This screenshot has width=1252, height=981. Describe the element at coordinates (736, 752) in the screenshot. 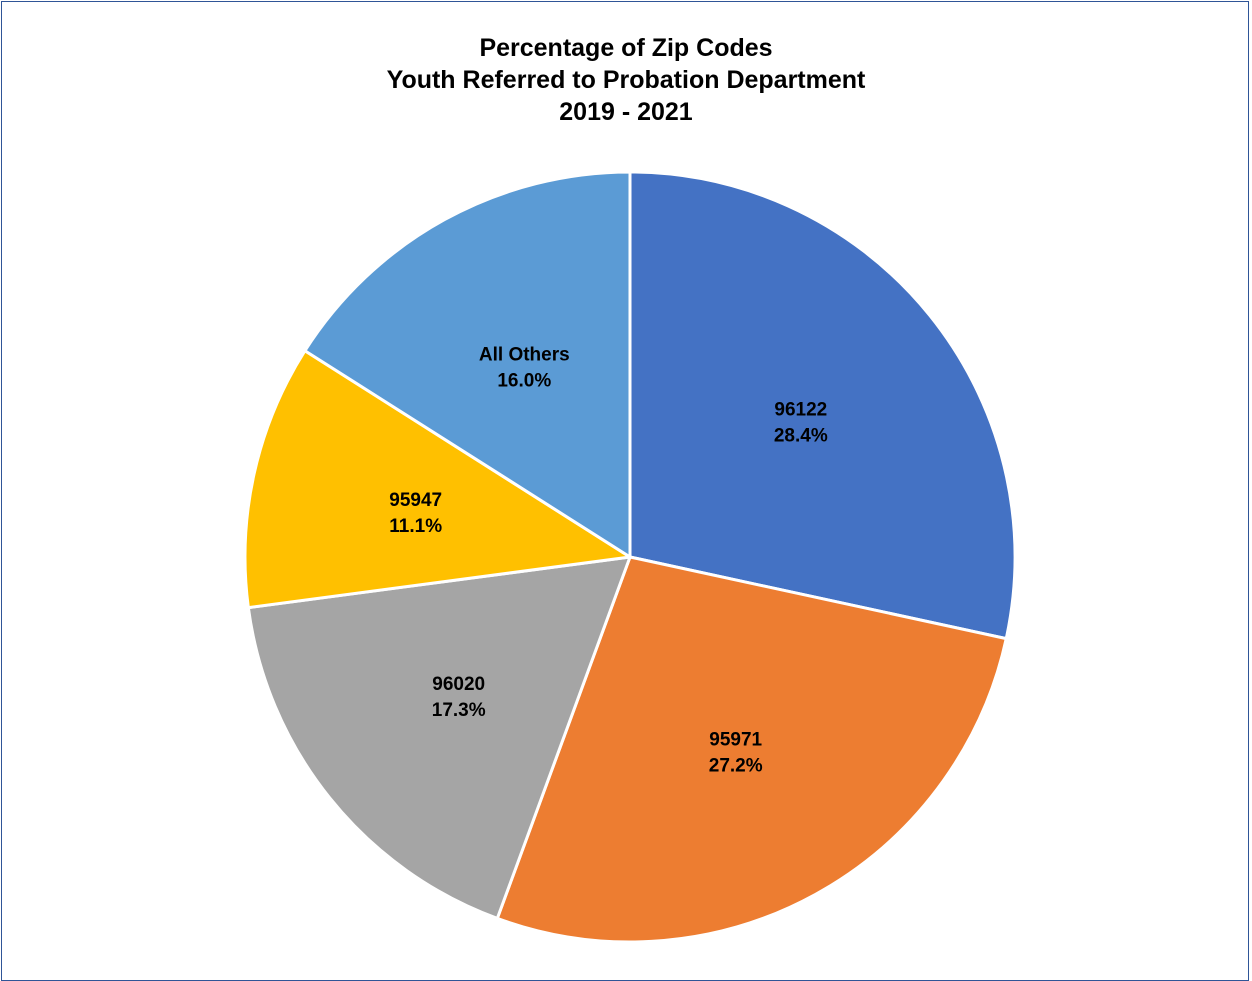

I see `data-label-95971: 95971 27.2%` at that location.